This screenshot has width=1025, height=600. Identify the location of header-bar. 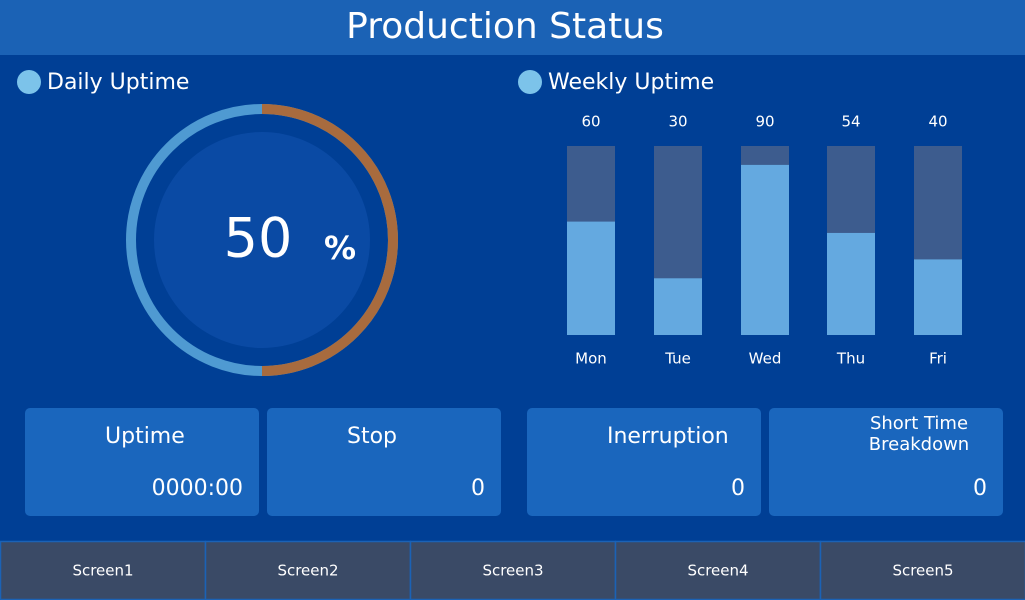
(512, 27).